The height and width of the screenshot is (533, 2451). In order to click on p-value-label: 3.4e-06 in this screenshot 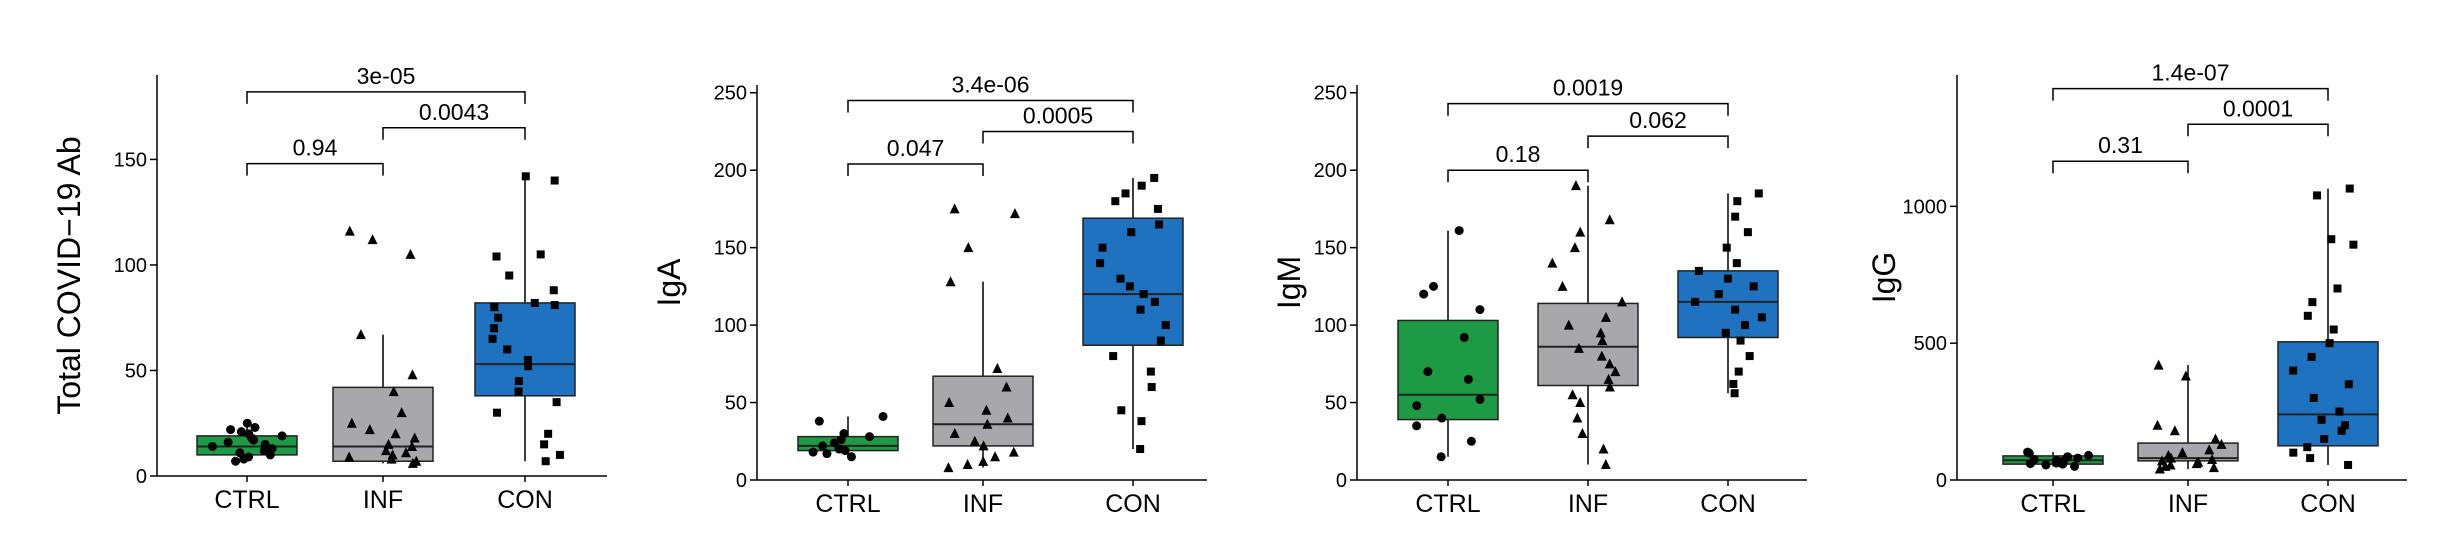, I will do `click(990, 84)`.